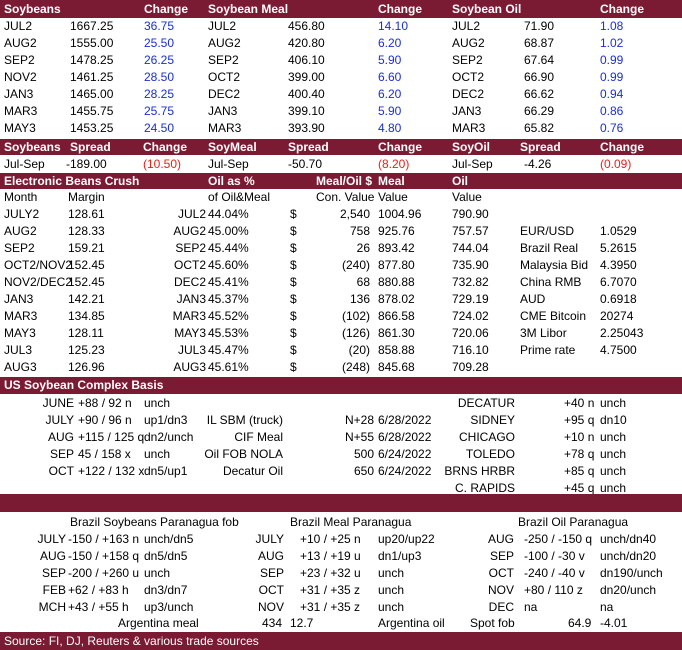  I want to click on basis-location: CHICAGO, so click(486, 437).